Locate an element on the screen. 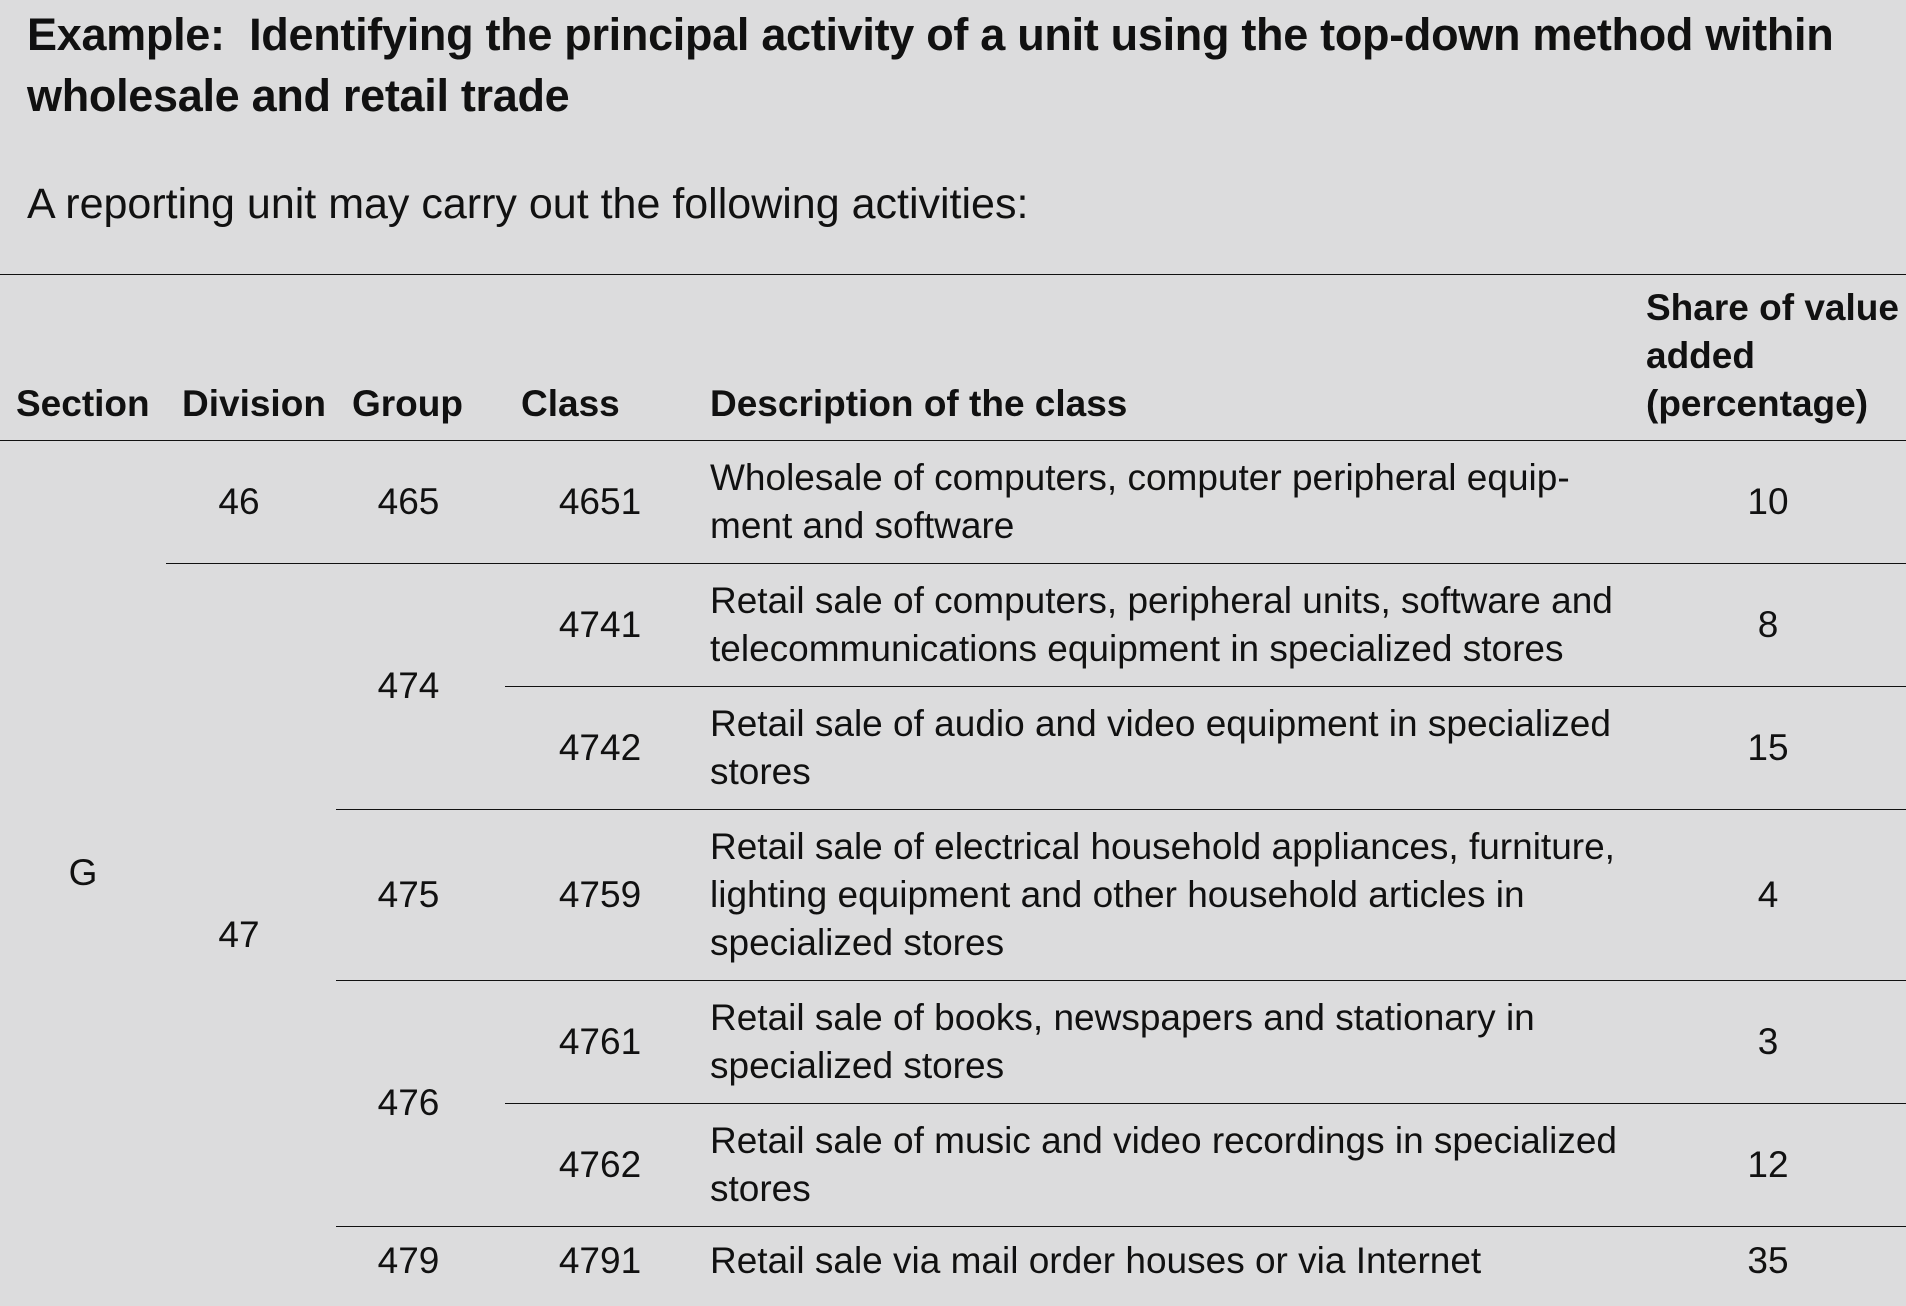 The height and width of the screenshot is (1306, 1906). class-cell: 4741 is located at coordinates (590, 625).